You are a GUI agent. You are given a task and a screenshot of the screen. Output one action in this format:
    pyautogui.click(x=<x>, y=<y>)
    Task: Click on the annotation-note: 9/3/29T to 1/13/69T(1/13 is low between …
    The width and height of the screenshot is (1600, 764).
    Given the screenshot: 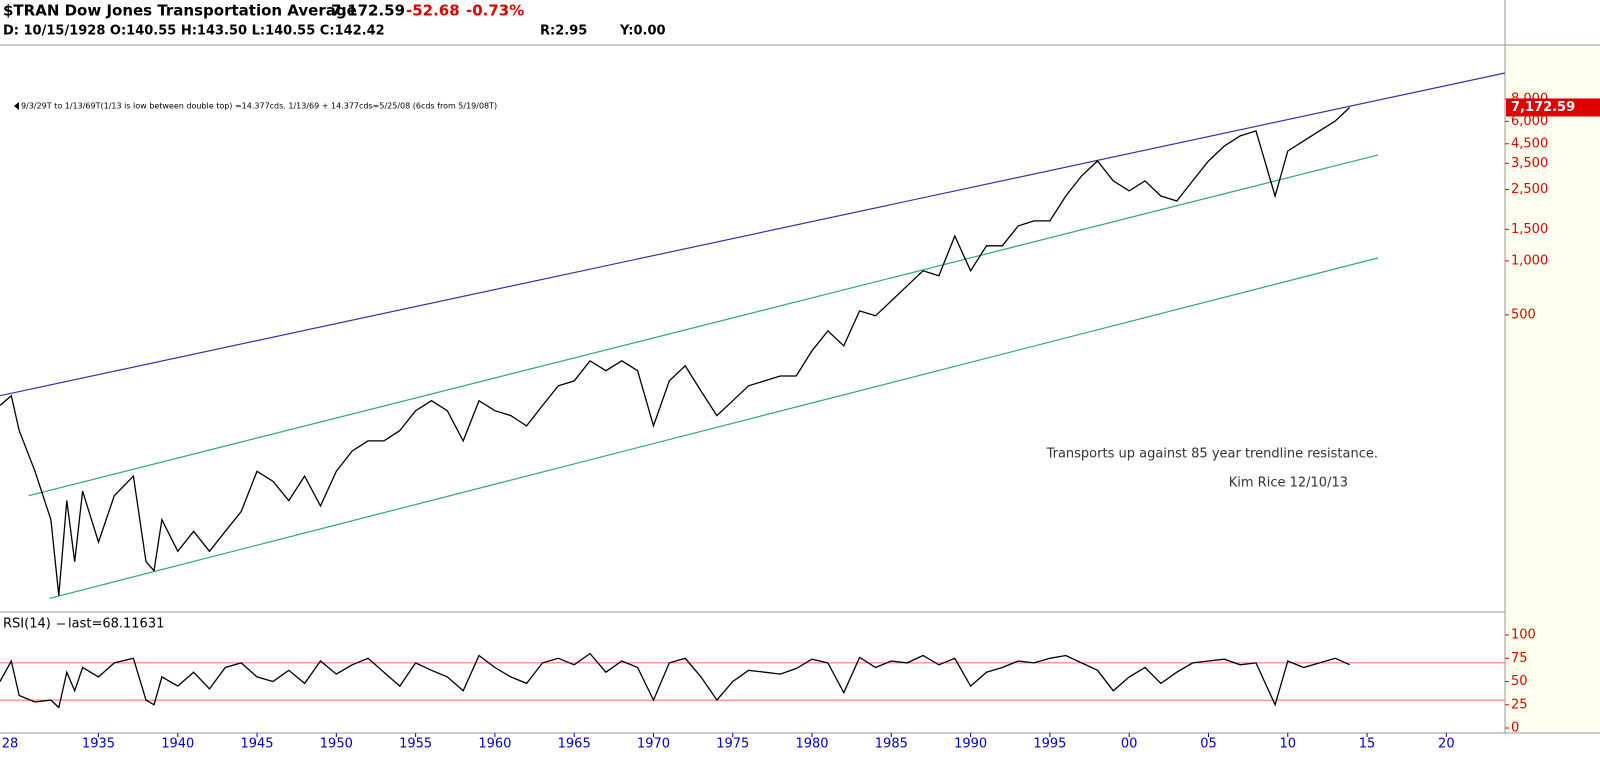 What is the action you would take?
    pyautogui.click(x=259, y=106)
    